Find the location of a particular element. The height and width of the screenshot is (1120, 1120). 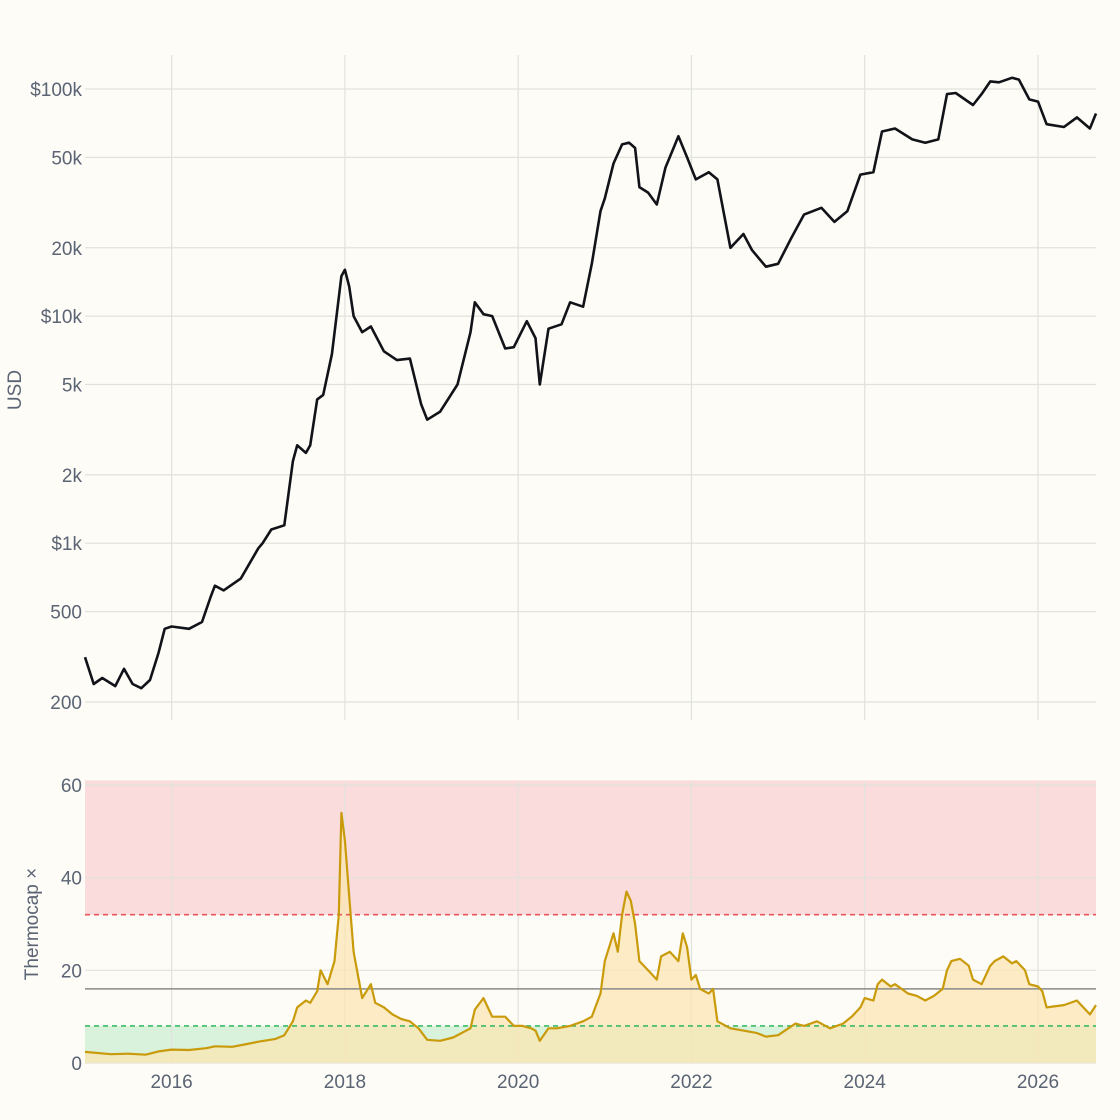

thermocap-y-tick-label: 60 is located at coordinates (71, 786).